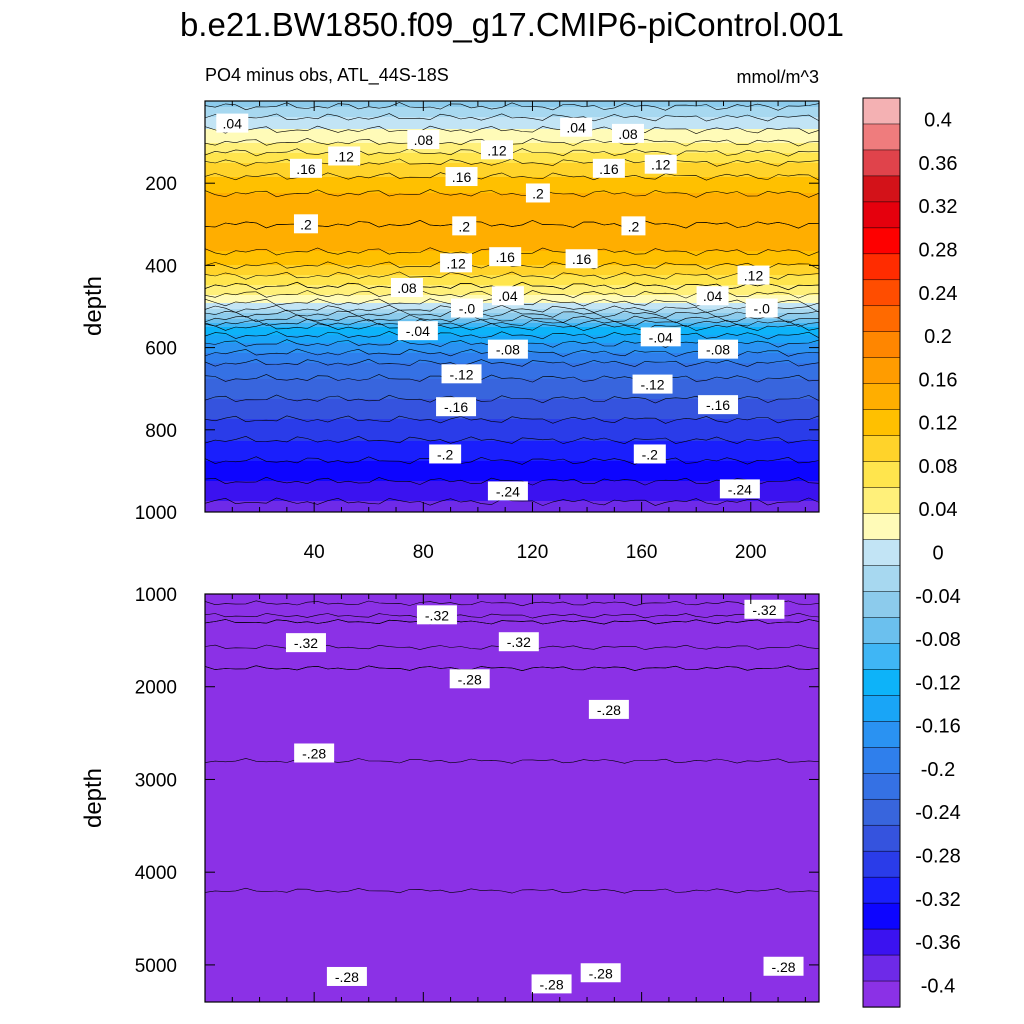 Image resolution: width=1024 pixels, height=1024 pixels. Describe the element at coordinates (762, 309) in the screenshot. I see `contour-label-text: -.0` at that location.